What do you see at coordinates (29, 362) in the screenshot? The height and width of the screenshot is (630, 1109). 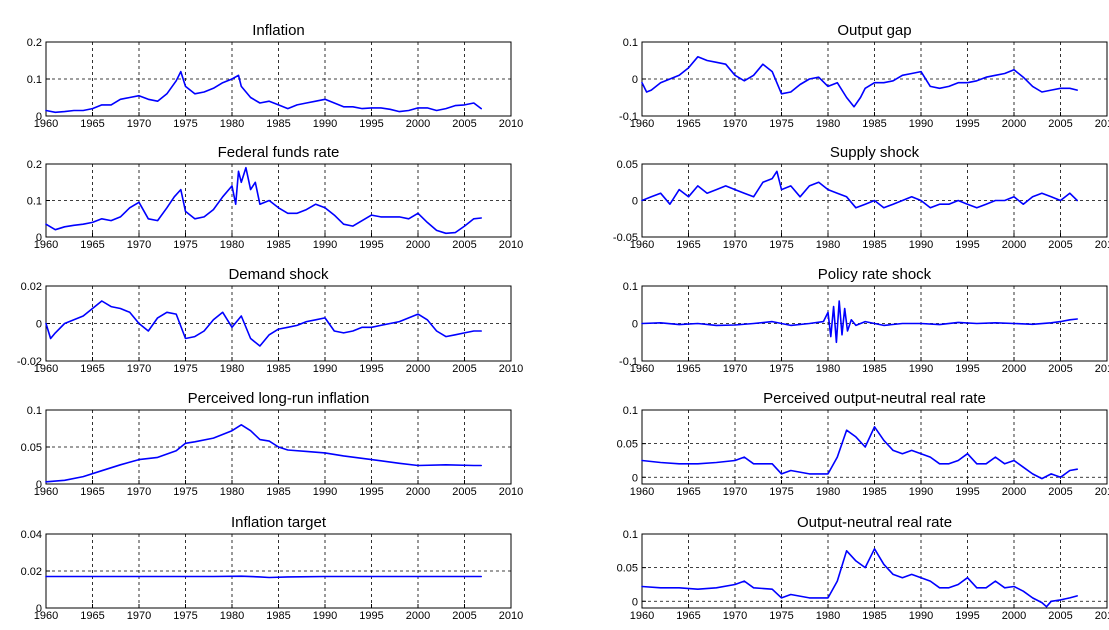 I see `y-tick-label: -0.02` at bounding box center [29, 362].